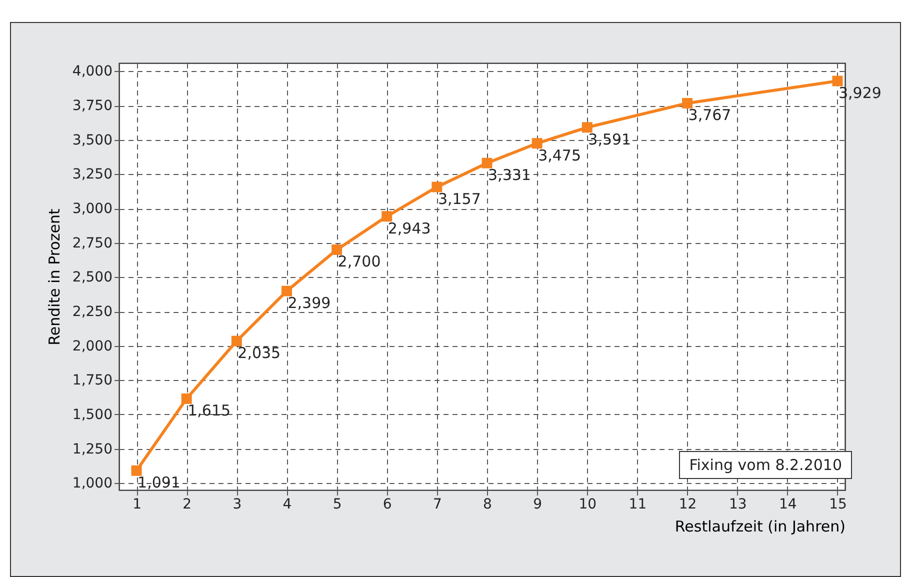 The height and width of the screenshot is (577, 911). I want to click on data-label: 3,475, so click(560, 155).